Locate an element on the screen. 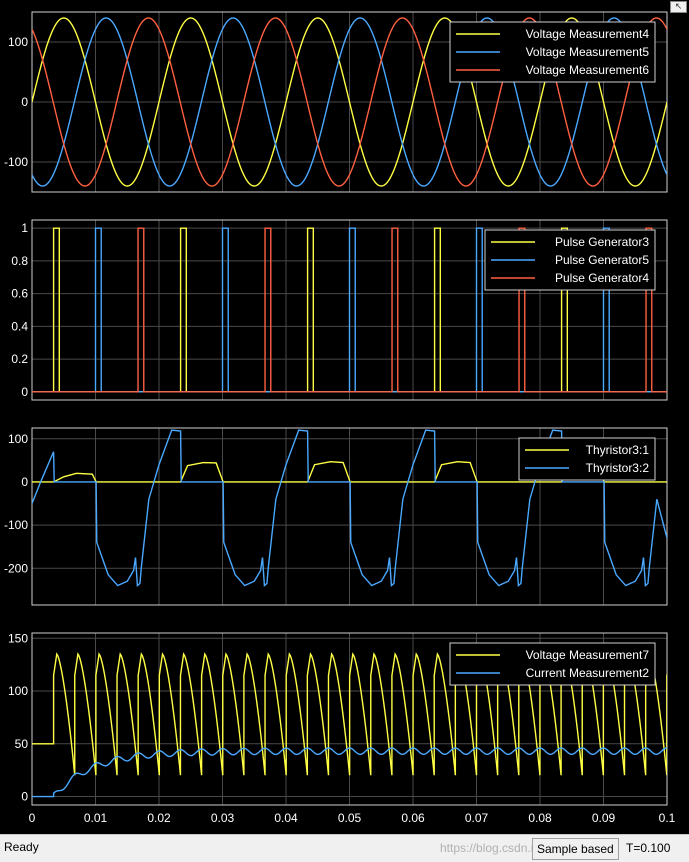 This screenshot has height=862, width=689. x-tick-label: 0.09 is located at coordinates (604, 818).